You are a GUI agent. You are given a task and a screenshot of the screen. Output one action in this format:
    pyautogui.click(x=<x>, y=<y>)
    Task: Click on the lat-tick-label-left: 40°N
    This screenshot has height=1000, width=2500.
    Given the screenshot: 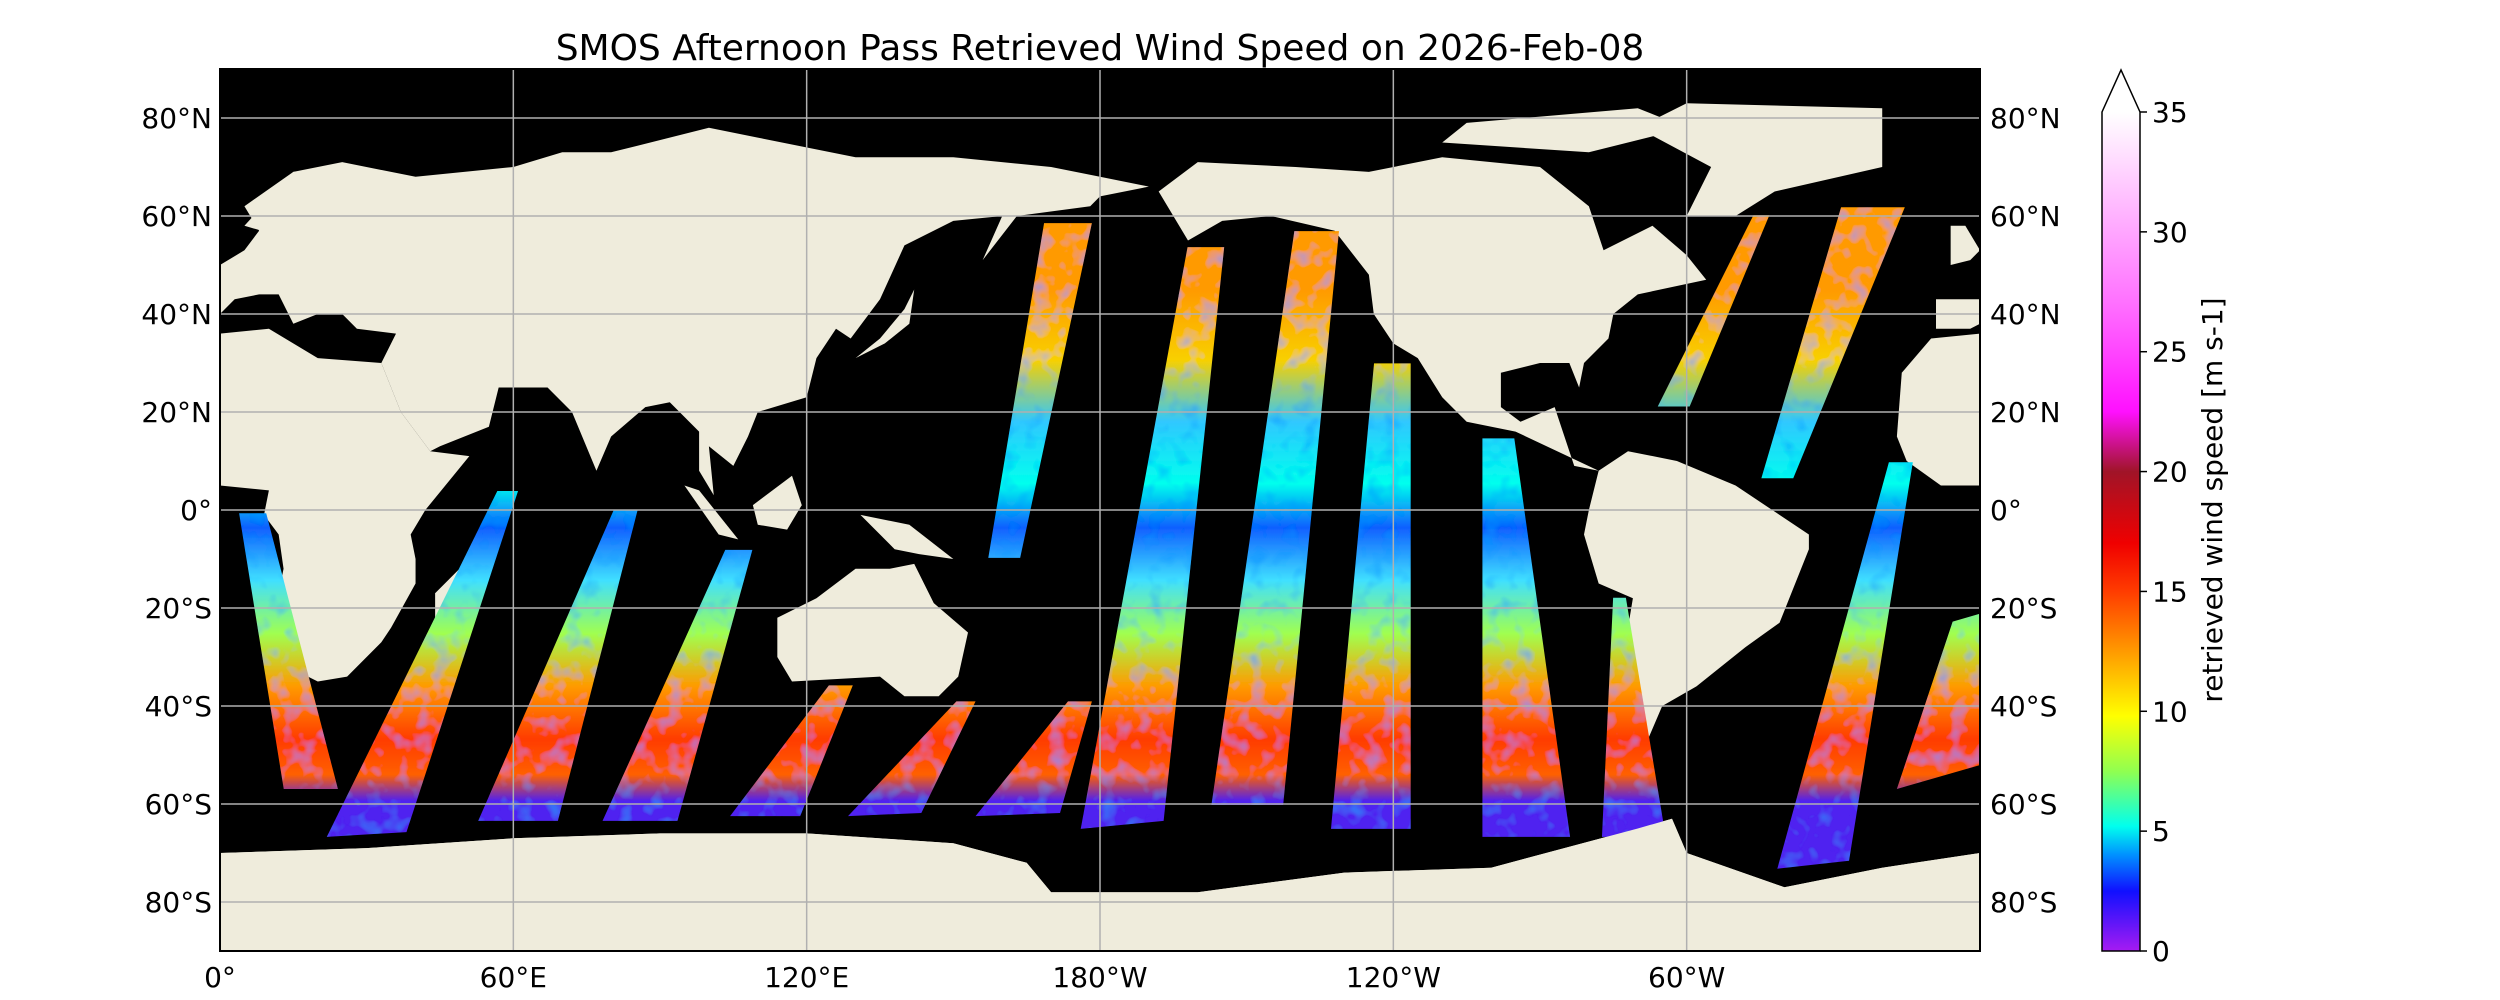 What is the action you would take?
    pyautogui.click(x=176, y=314)
    